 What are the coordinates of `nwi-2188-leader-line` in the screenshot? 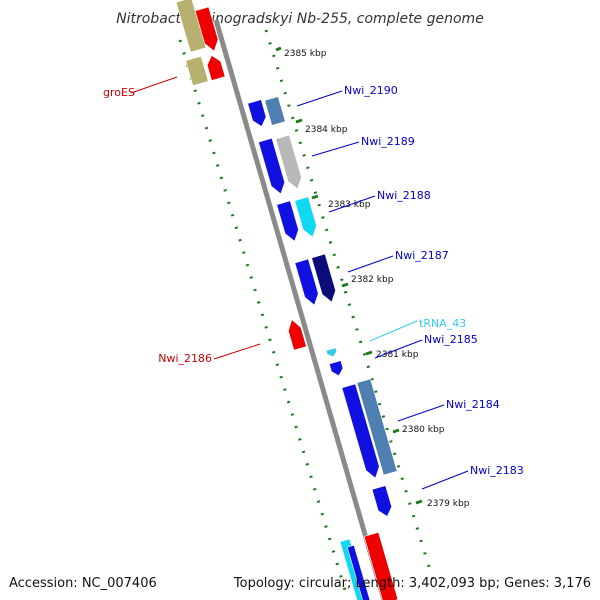 It's located at (352, 204).